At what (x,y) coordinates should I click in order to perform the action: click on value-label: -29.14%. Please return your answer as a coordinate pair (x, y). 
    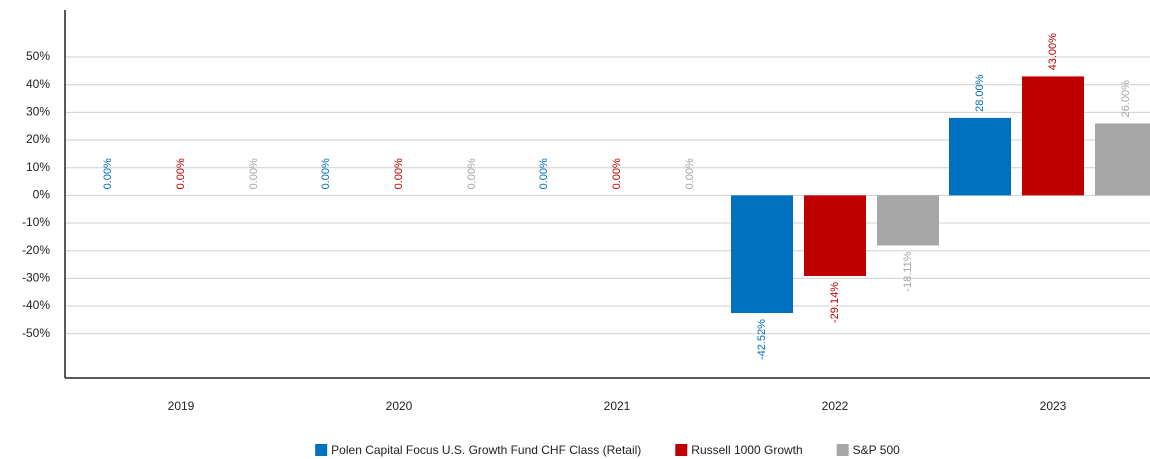
    Looking at the image, I should click on (835, 302).